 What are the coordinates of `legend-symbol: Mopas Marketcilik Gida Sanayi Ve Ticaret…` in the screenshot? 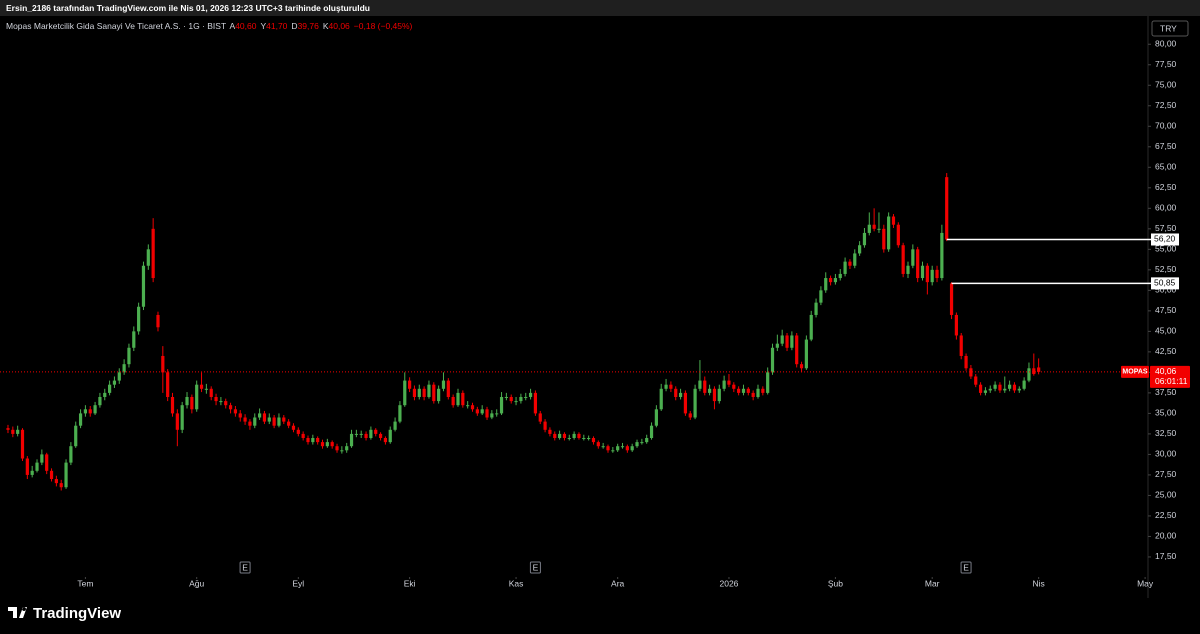 It's located at (116, 26).